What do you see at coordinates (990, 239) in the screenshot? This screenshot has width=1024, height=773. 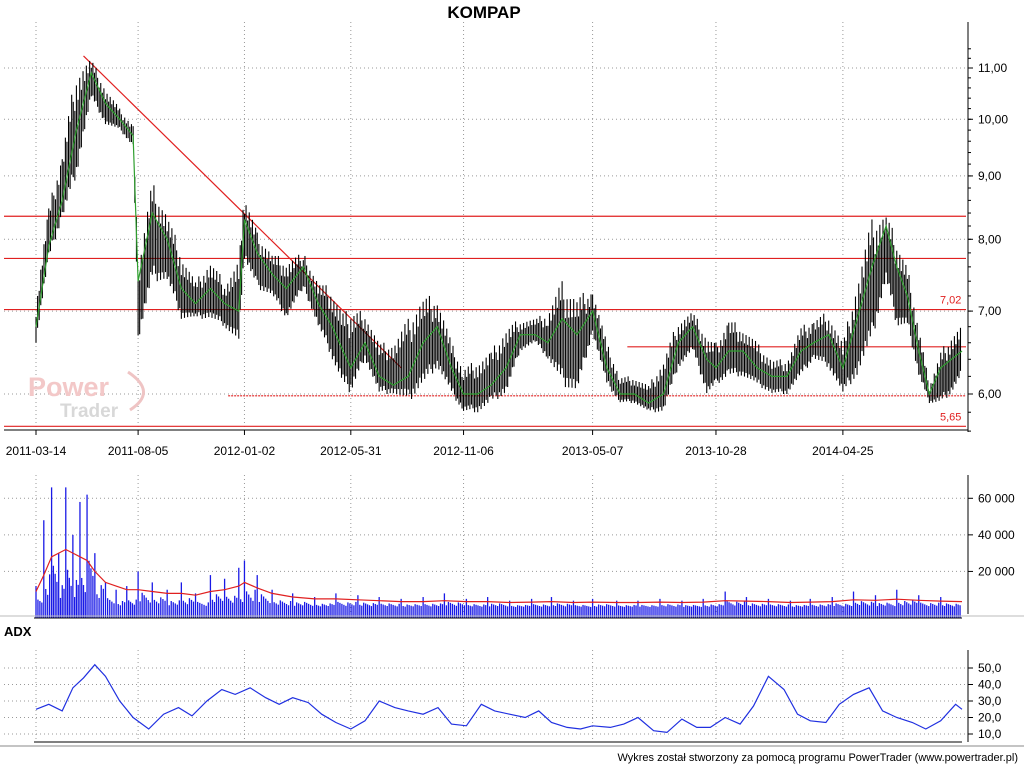 I see `price-y-tick-label: 8,00` at bounding box center [990, 239].